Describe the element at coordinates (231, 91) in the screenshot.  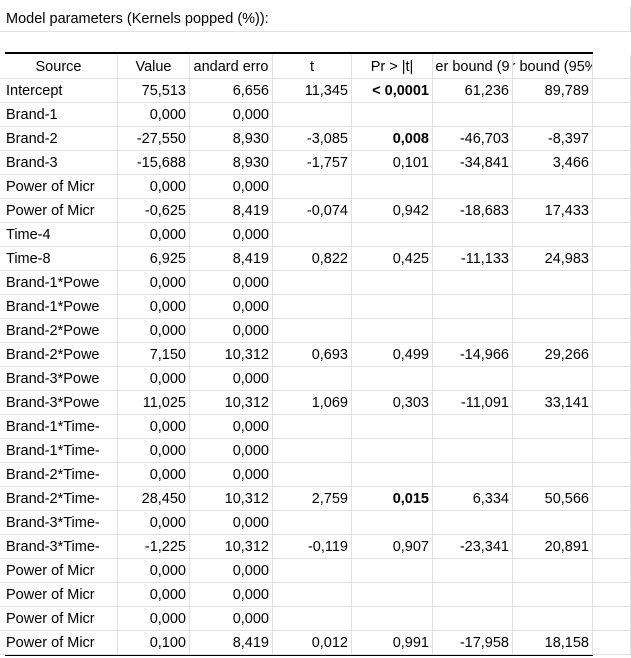
I see `value-cell: 6,656` at that location.